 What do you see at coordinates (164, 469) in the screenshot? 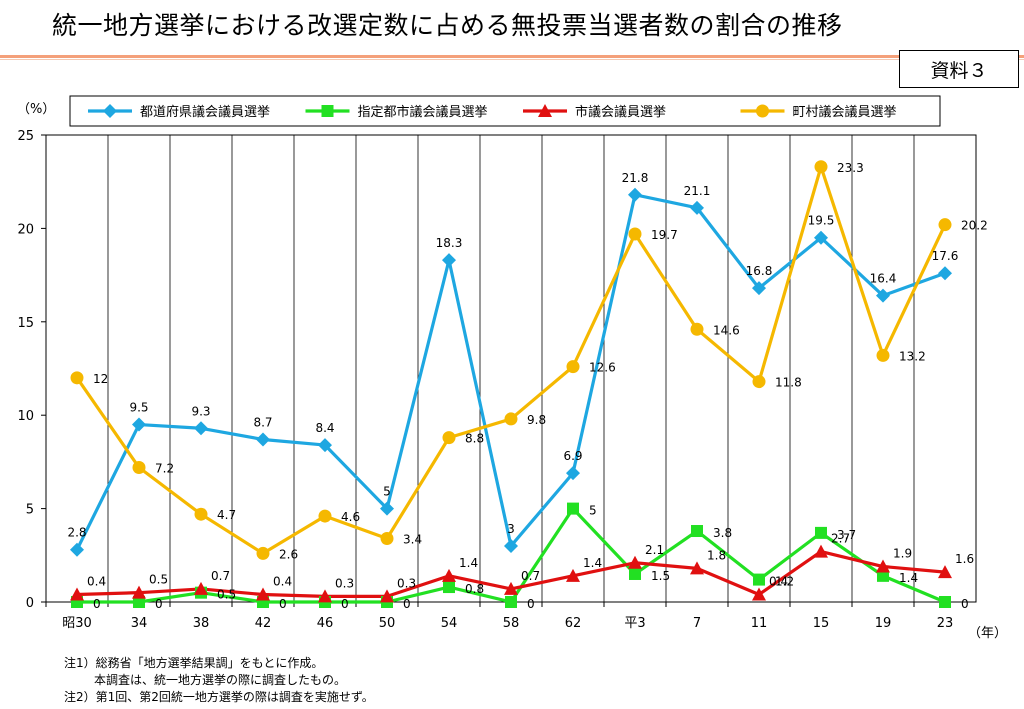
I see `data-label: 7.2` at bounding box center [164, 469].